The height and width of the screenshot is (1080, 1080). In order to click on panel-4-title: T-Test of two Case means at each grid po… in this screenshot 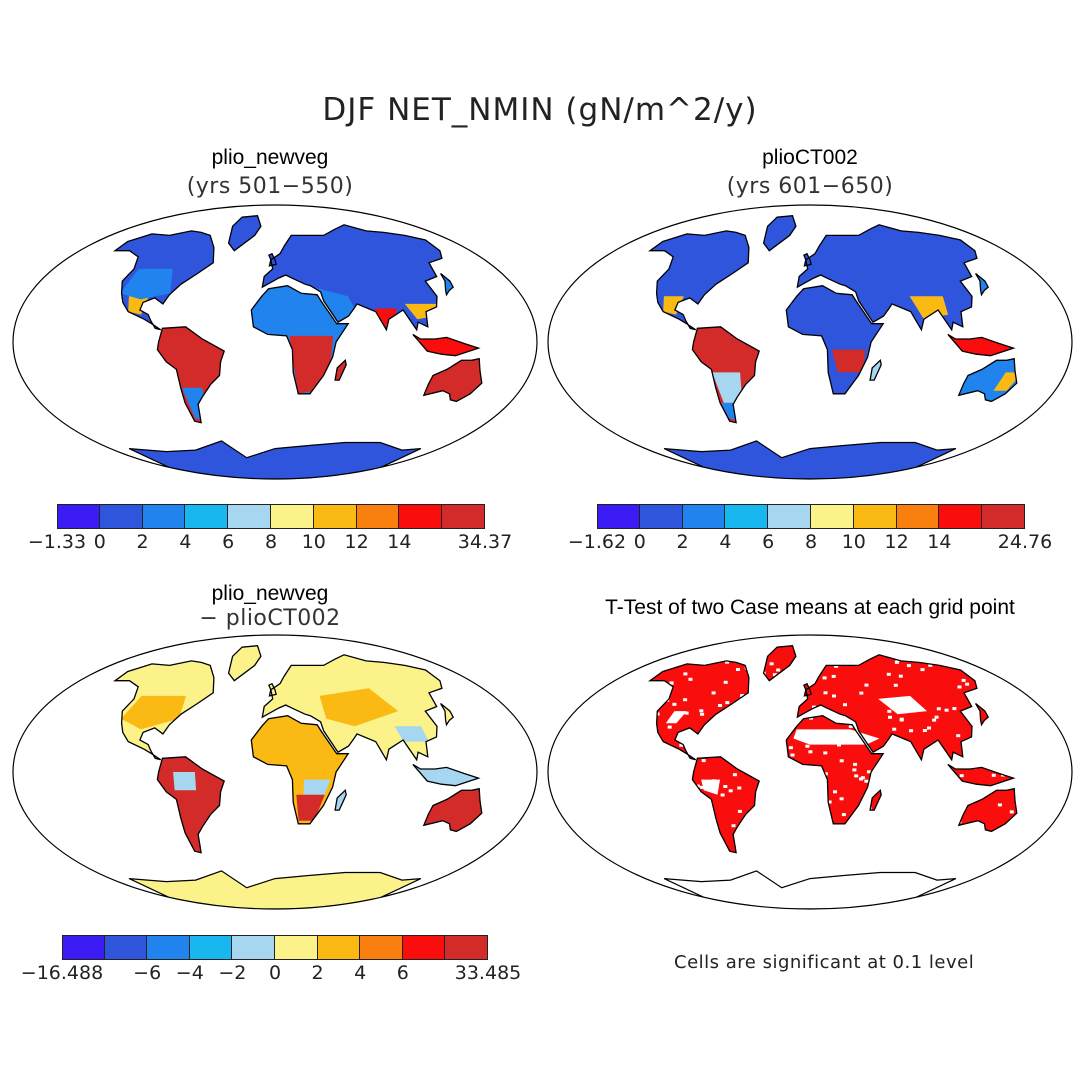, I will do `click(810, 607)`.